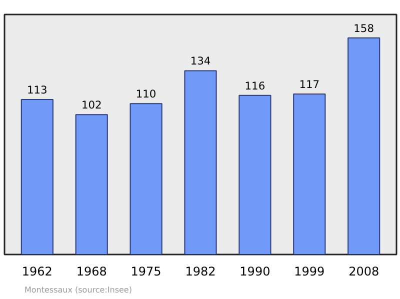  I want to click on x-tick-label: 2008, so click(364, 271).